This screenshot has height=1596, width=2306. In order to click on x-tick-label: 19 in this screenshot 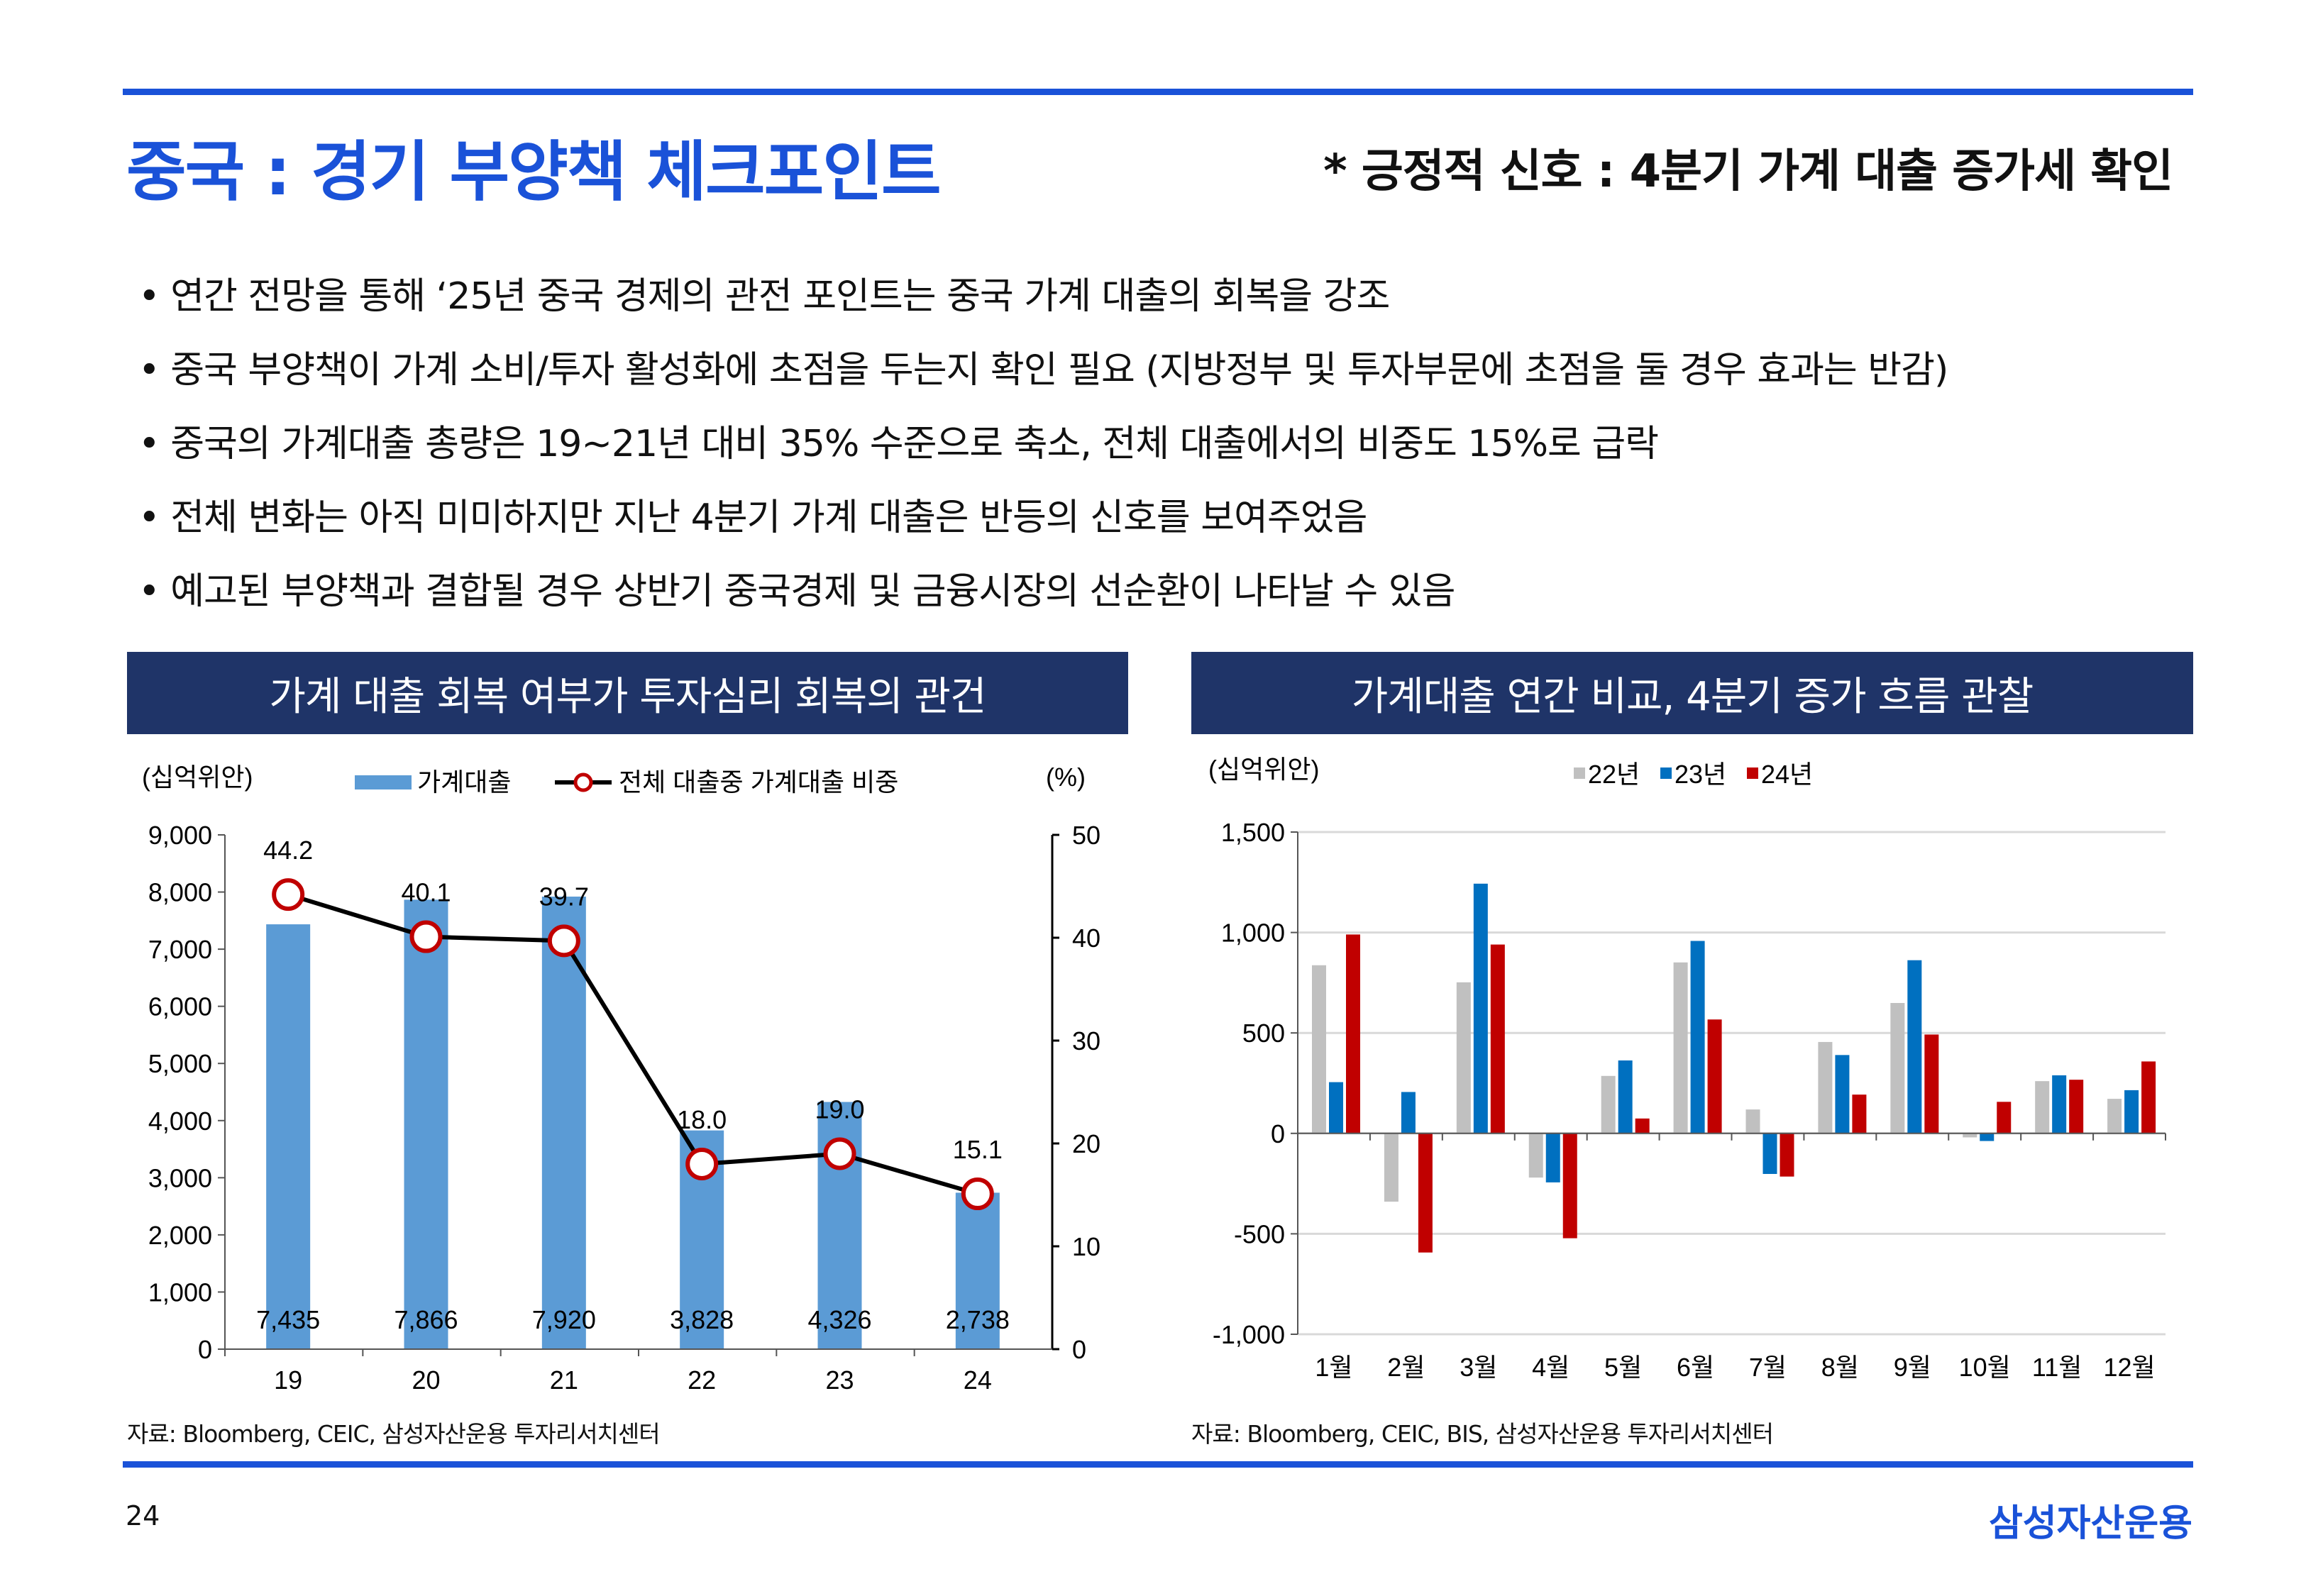, I will do `click(288, 1380)`.